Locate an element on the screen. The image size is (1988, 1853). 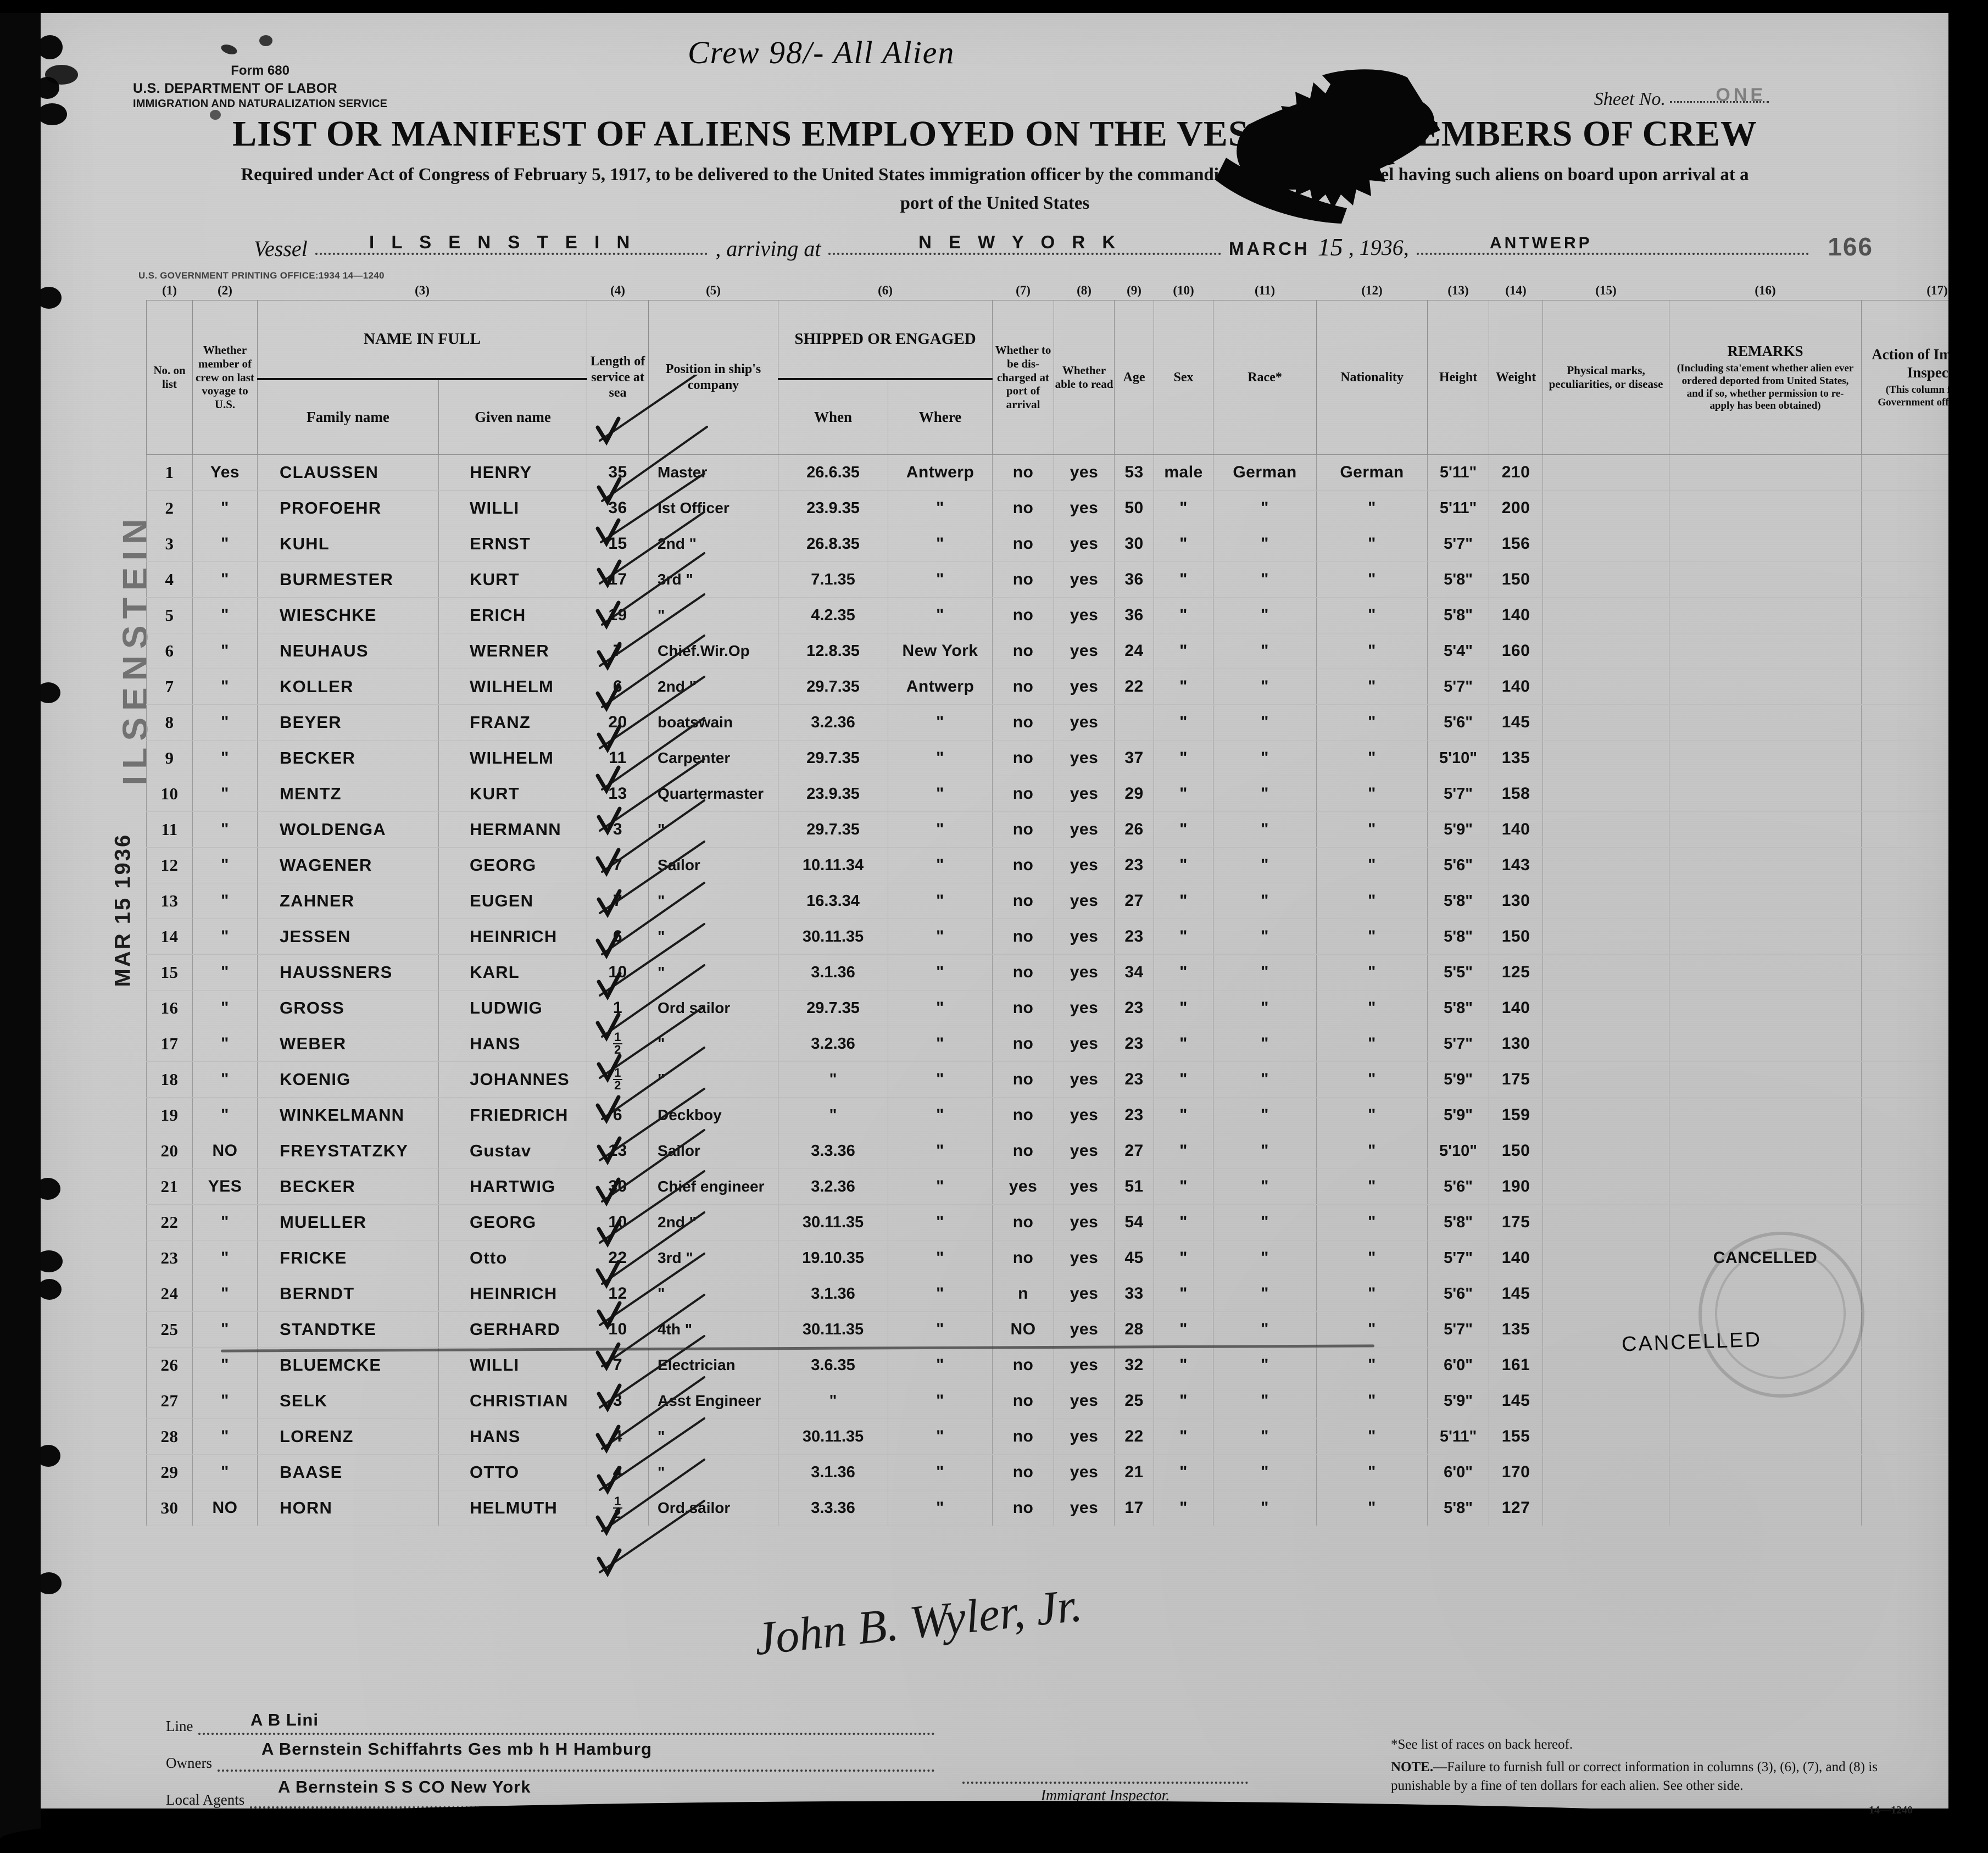
row-nationality: German is located at coordinates (1372, 473).